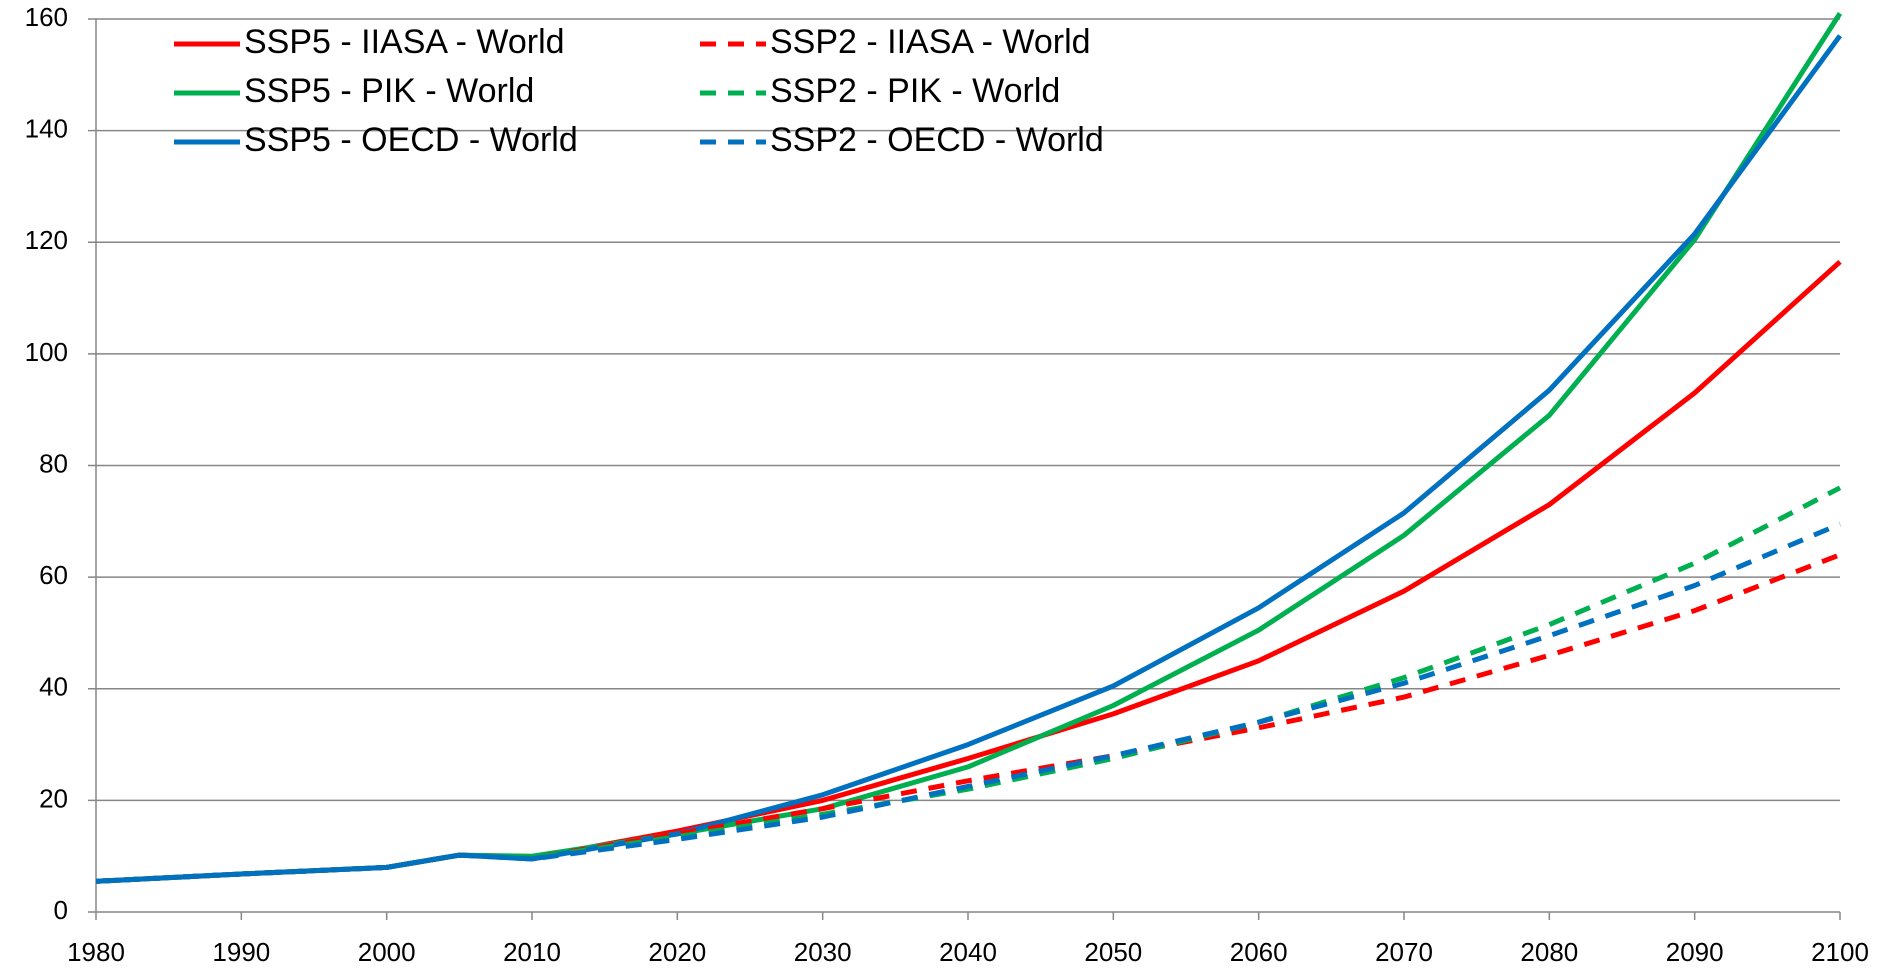 The image size is (1883, 970). What do you see at coordinates (241, 952) in the screenshot?
I see `x-tick-label: 1990` at bounding box center [241, 952].